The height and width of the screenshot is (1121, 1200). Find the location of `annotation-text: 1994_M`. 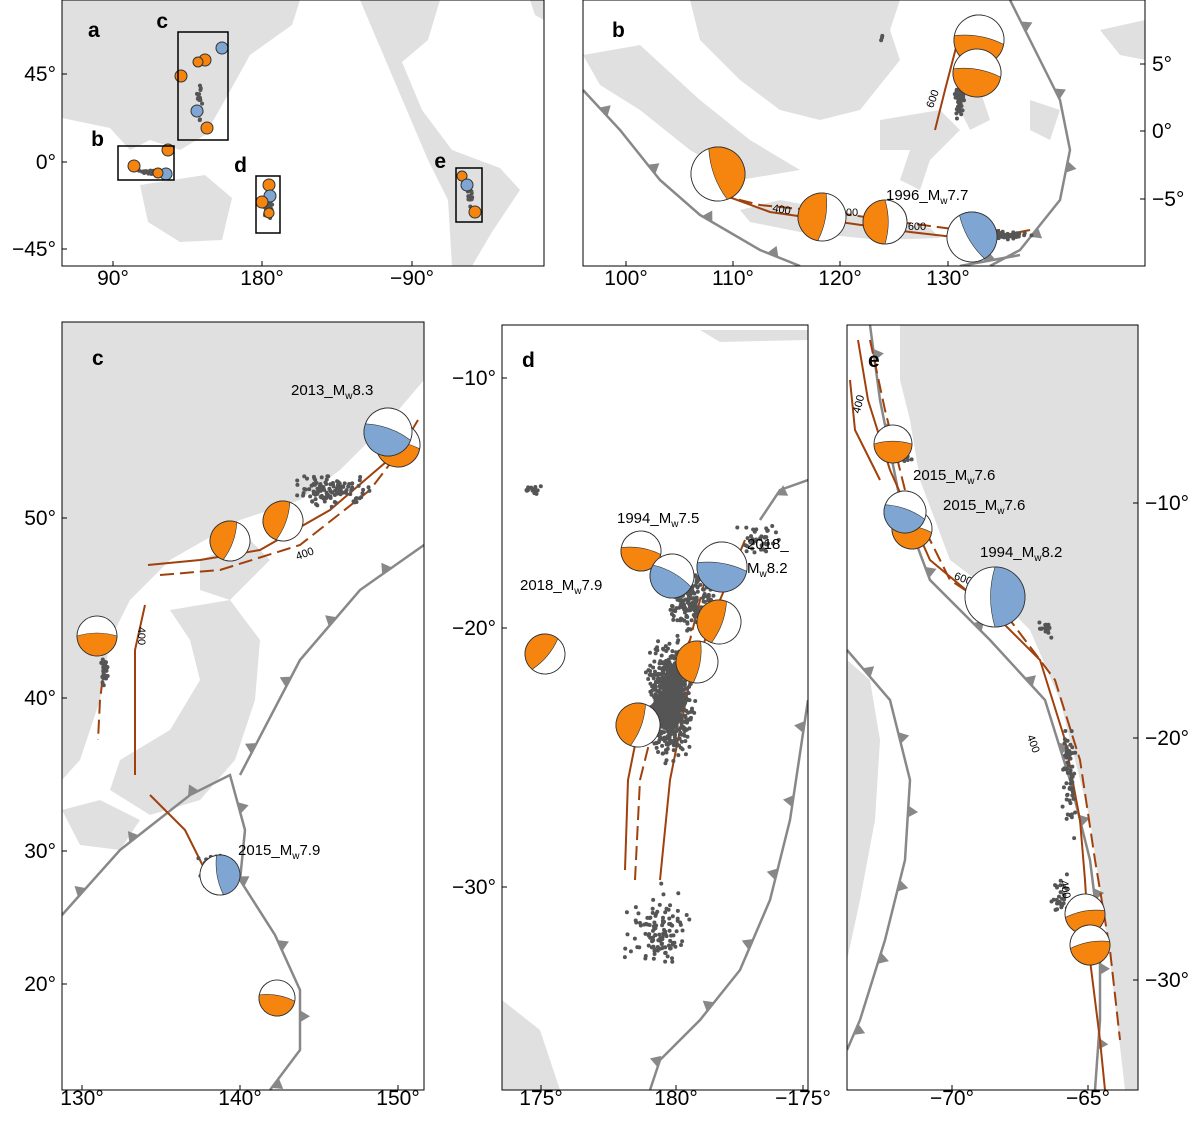

annotation-text: 1994_M is located at coordinates (644, 518).